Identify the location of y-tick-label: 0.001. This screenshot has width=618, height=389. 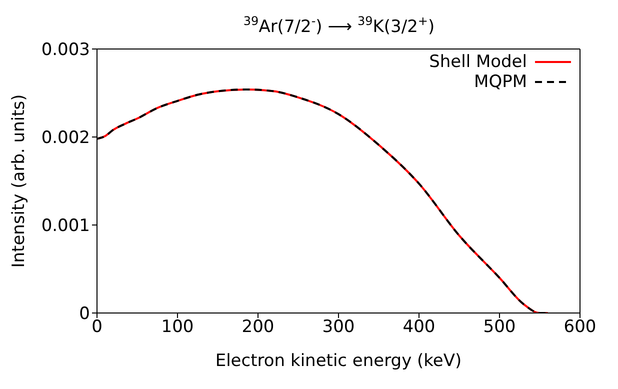
(65, 226).